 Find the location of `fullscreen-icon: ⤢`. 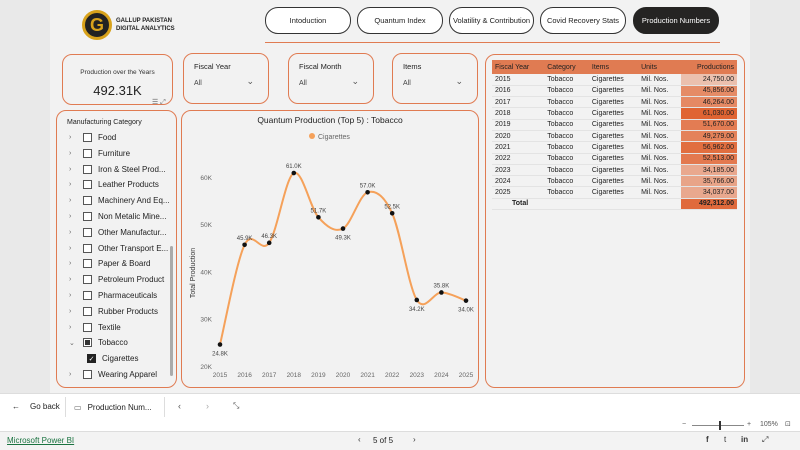

fullscreen-icon: ⤢ is located at coordinates (765, 439).